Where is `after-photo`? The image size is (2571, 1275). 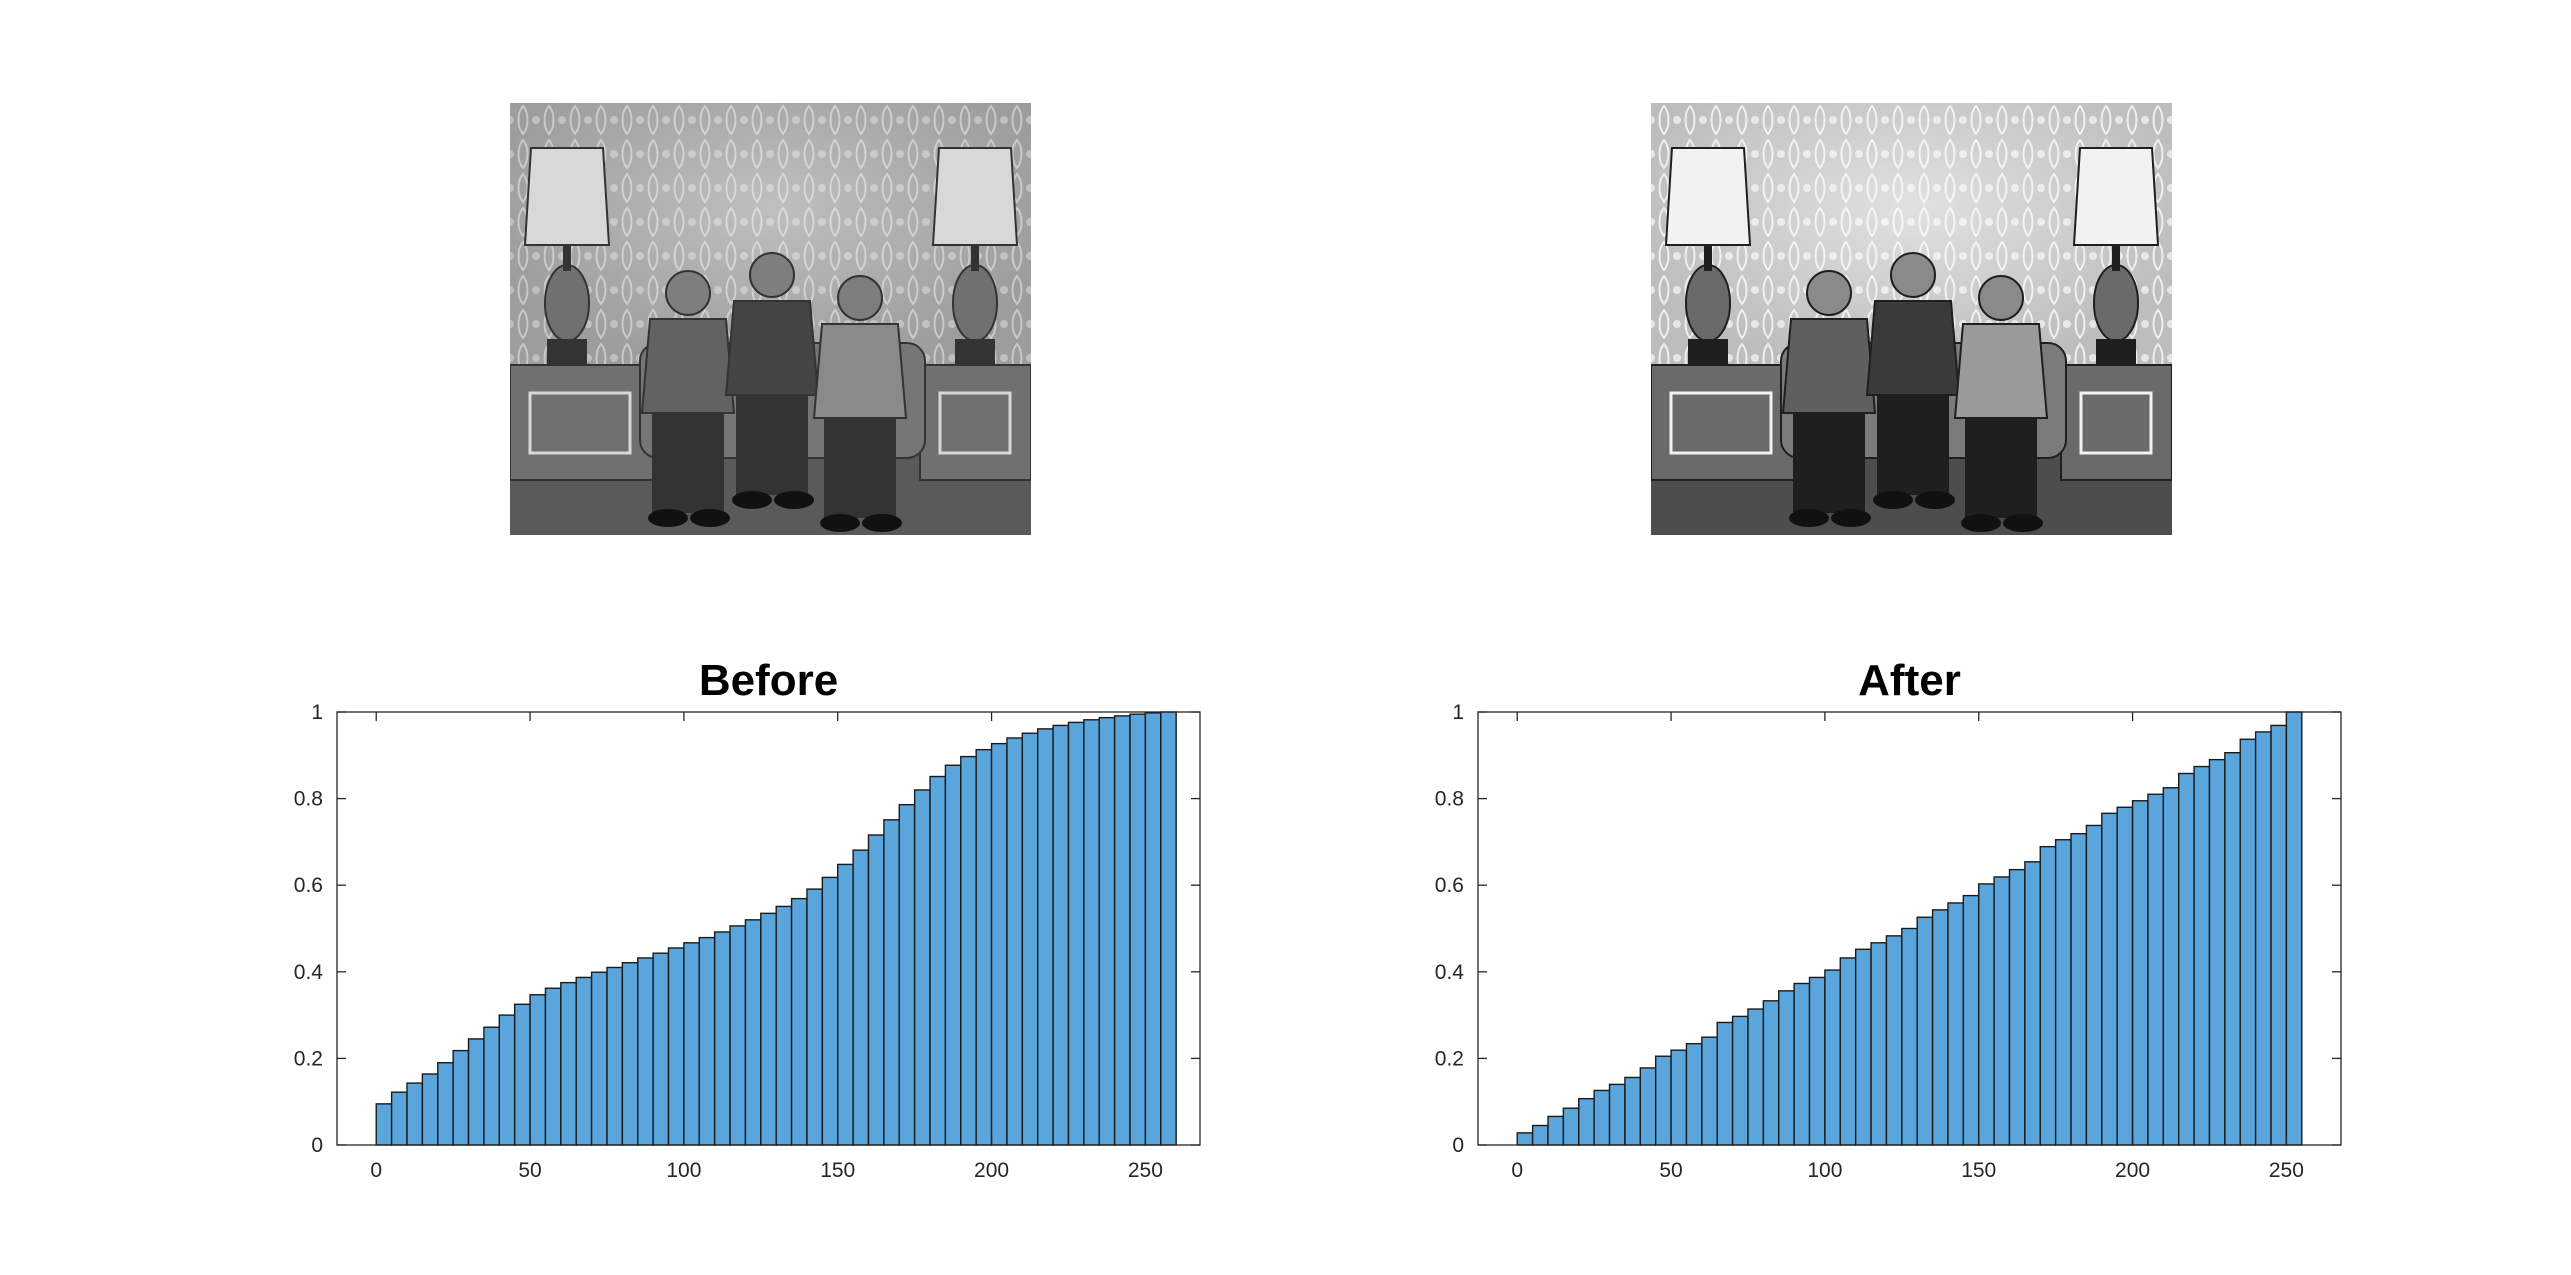
after-photo is located at coordinates (1911, 319).